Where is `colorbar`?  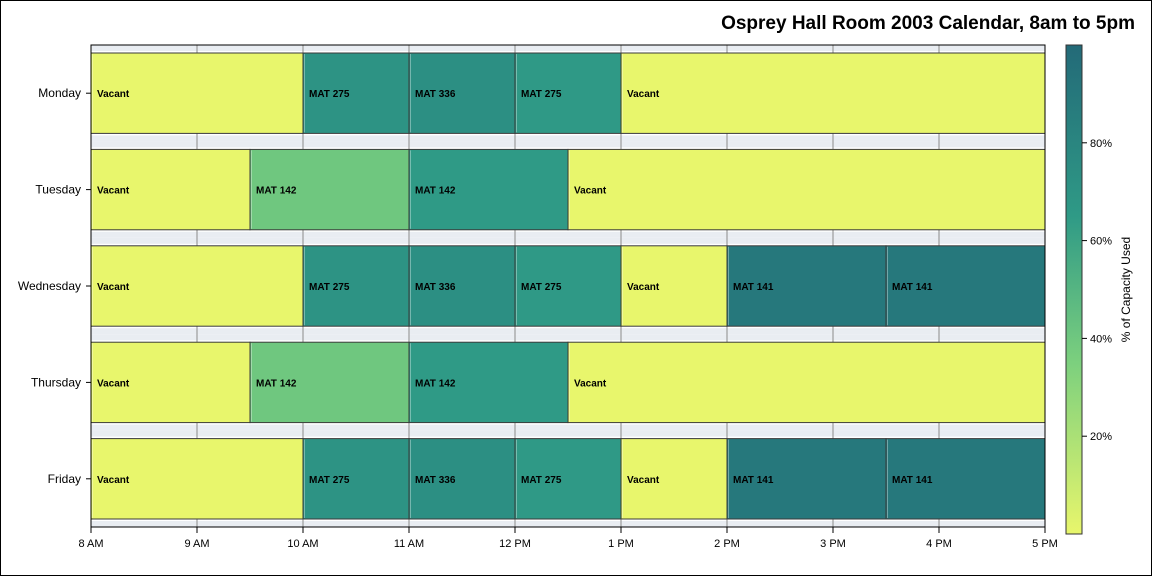
colorbar is located at coordinates (1074, 289).